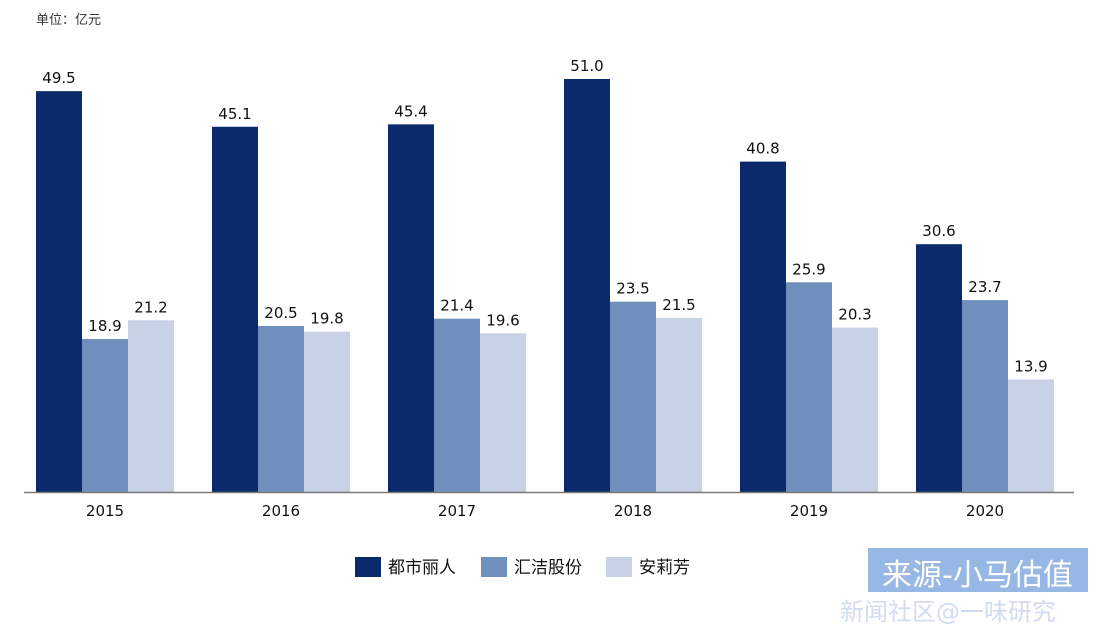 The height and width of the screenshot is (627, 1096). Describe the element at coordinates (104, 326) in the screenshot. I see `data-label-2015-2: 18.9` at that location.